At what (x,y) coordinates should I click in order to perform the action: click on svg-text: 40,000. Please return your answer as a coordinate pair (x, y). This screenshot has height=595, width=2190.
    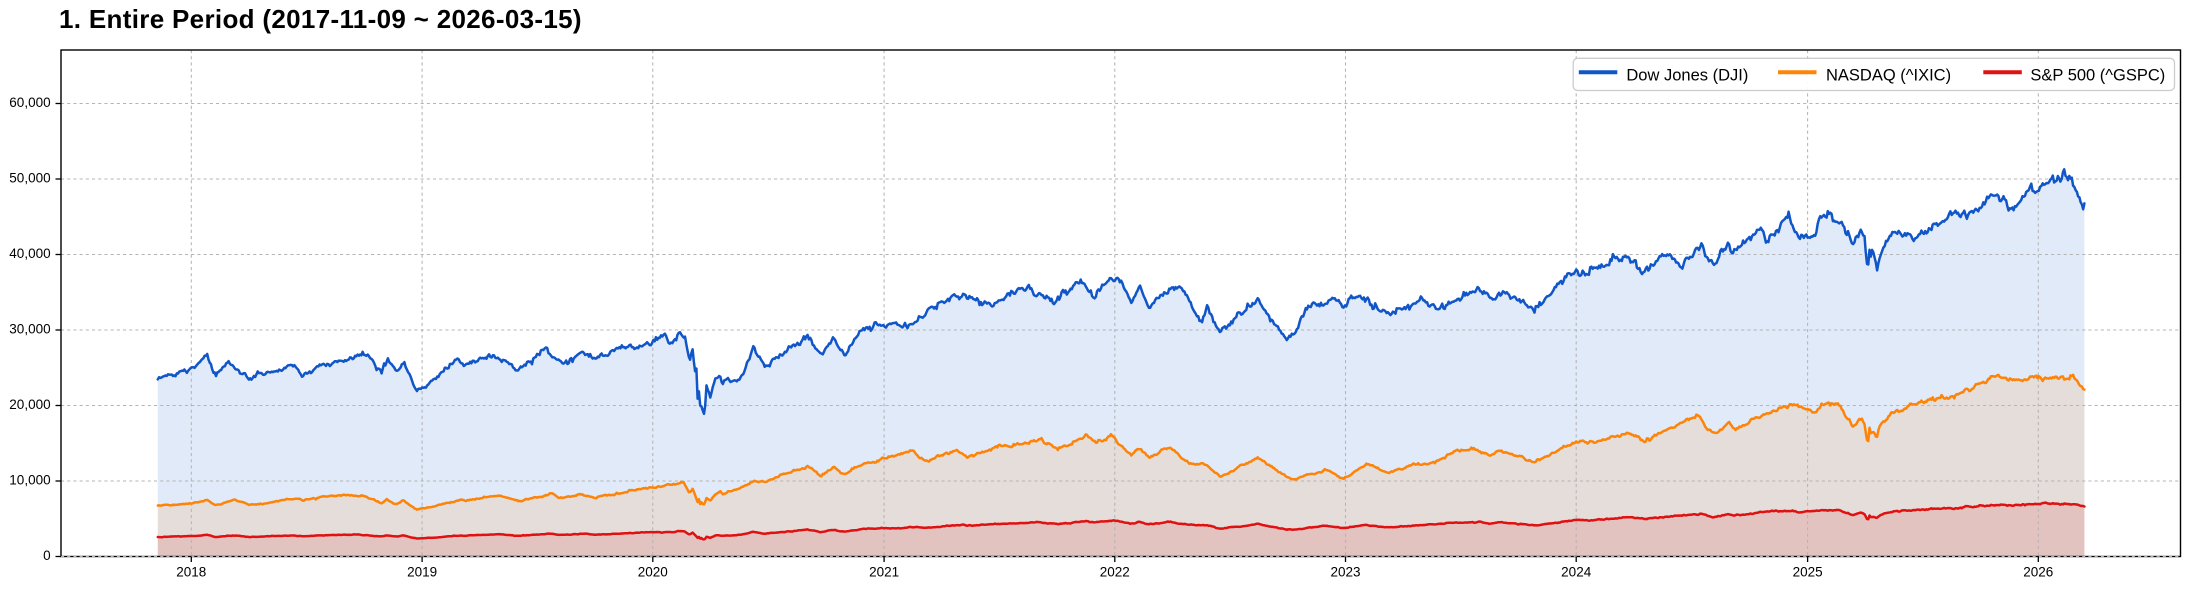
    Looking at the image, I should click on (29, 253).